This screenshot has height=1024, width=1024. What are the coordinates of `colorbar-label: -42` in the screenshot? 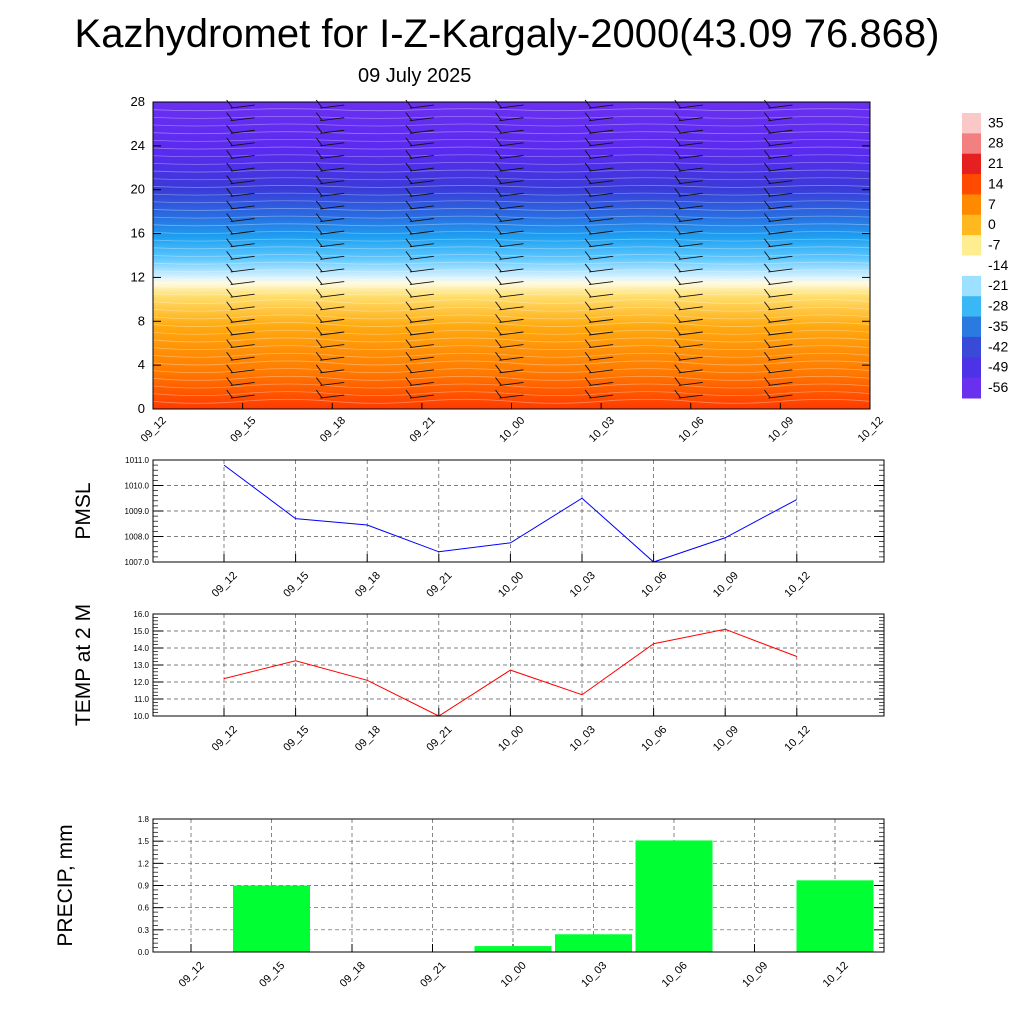 It's located at (998, 346).